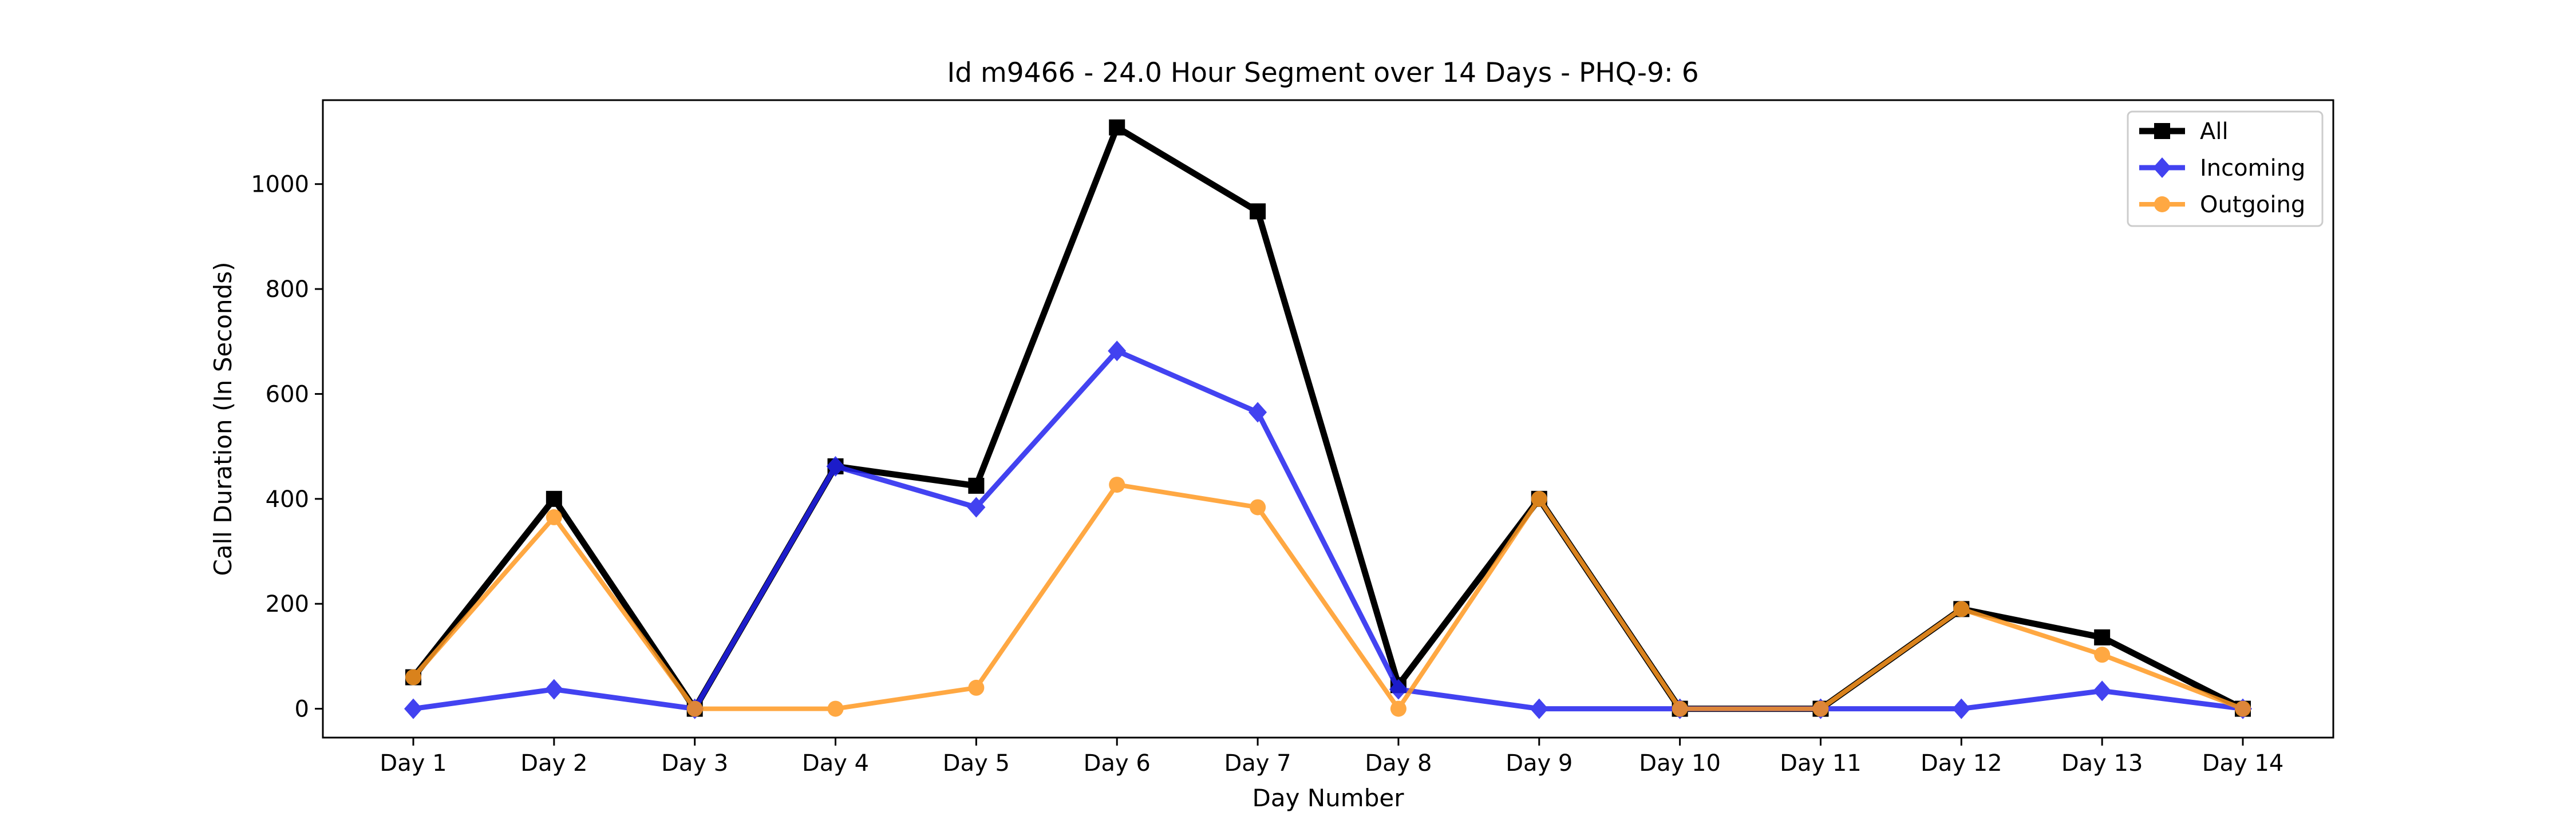 The width and height of the screenshot is (2576, 824). What do you see at coordinates (280, 185) in the screenshot?
I see `y-tick-label: 1000` at bounding box center [280, 185].